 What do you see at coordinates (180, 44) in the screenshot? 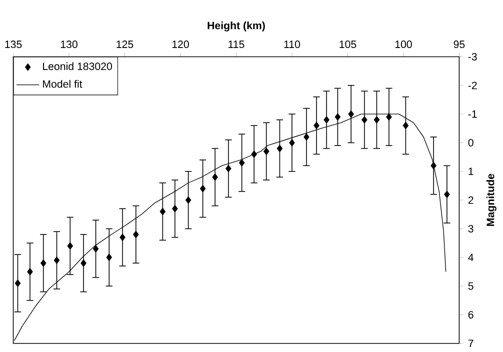
I see `x-tick-label: 120` at bounding box center [180, 44].